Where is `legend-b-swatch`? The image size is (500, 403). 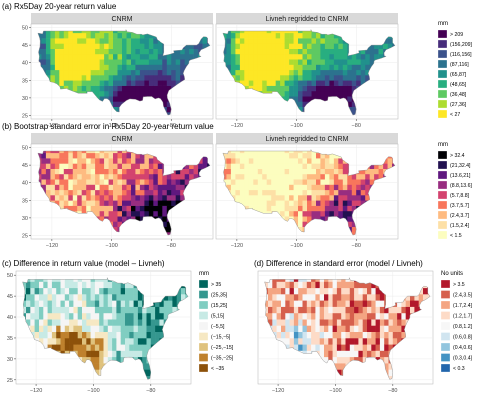 legend-b-swatch is located at coordinates (442, 165).